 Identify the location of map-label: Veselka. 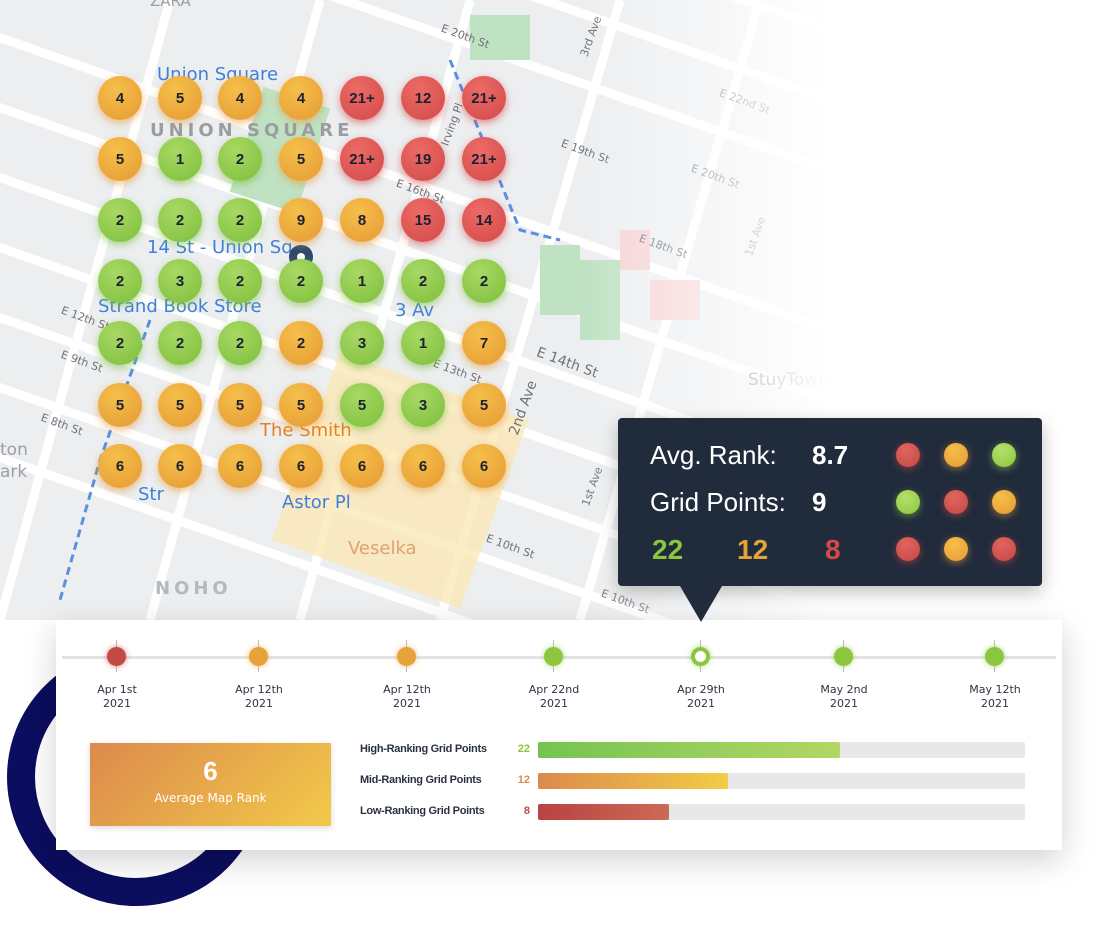
(382, 548).